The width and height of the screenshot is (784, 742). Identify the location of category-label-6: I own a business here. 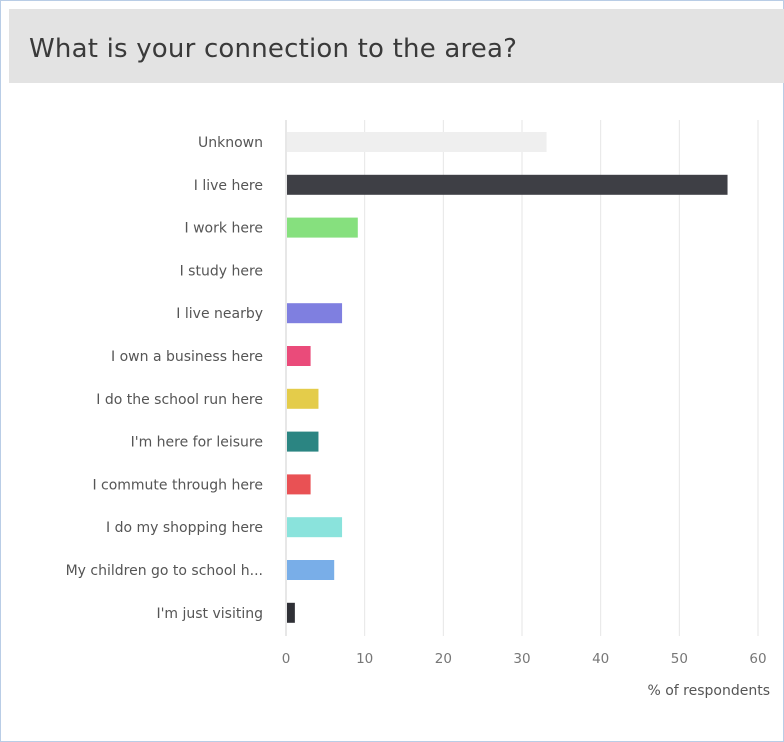
(187, 357).